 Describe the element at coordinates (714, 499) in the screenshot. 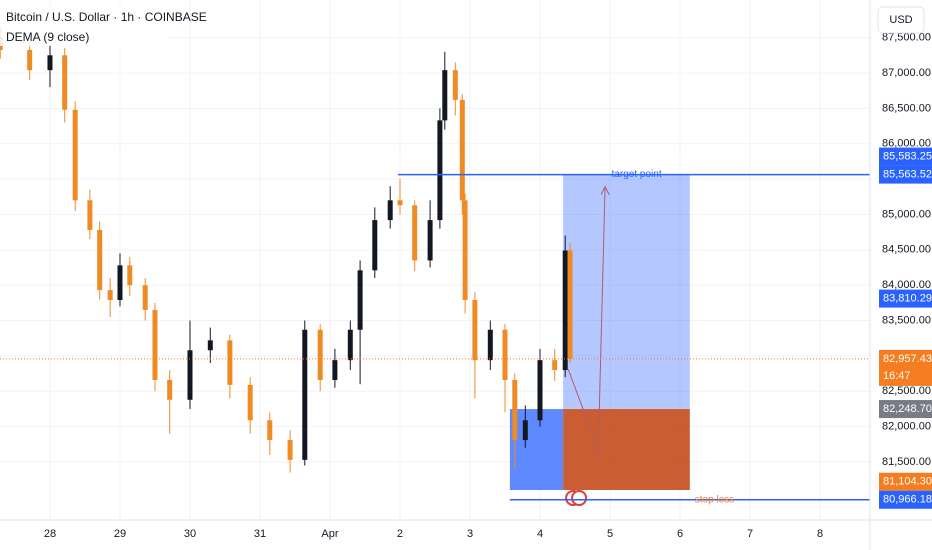

I see `stop-label: stop loss` at that location.